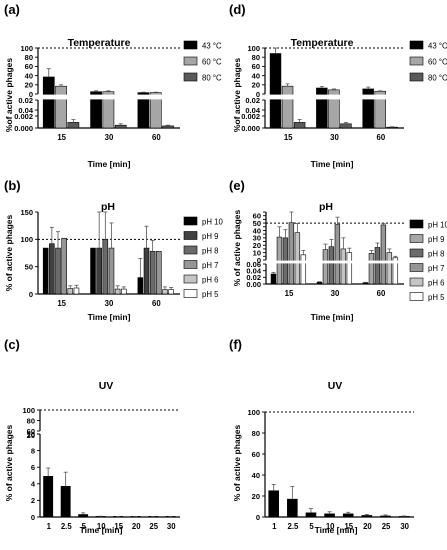 The height and width of the screenshot is (550, 447). What do you see at coordinates (33, 467) in the screenshot?
I see `y-tick-label: 6` at bounding box center [33, 467].